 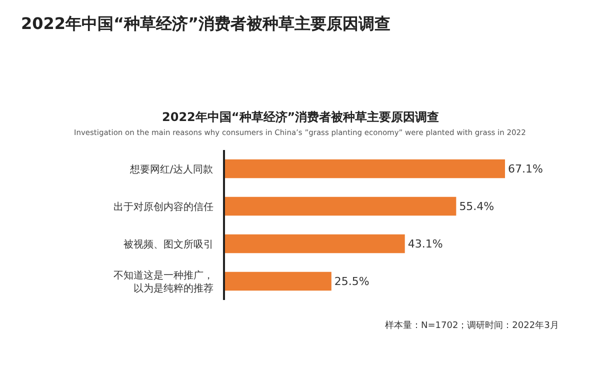 What do you see at coordinates (168, 244) in the screenshot?
I see `y-tick-label: 被视频、图文所吸引` at bounding box center [168, 244].